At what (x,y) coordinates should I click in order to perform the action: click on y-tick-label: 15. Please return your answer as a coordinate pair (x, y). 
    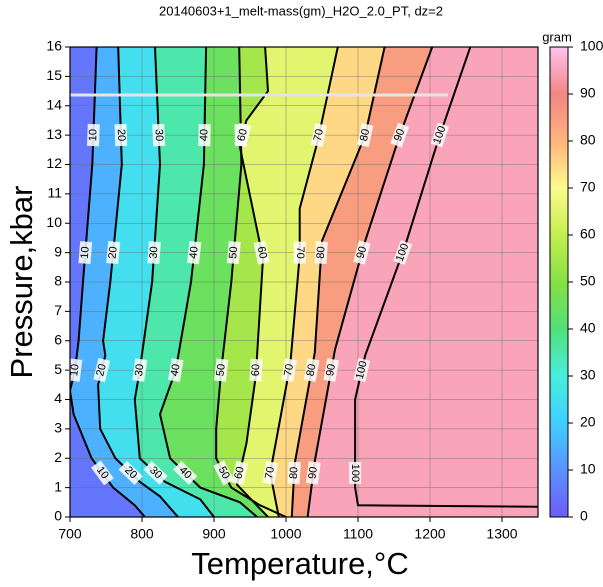
    Looking at the image, I should click on (54, 75).